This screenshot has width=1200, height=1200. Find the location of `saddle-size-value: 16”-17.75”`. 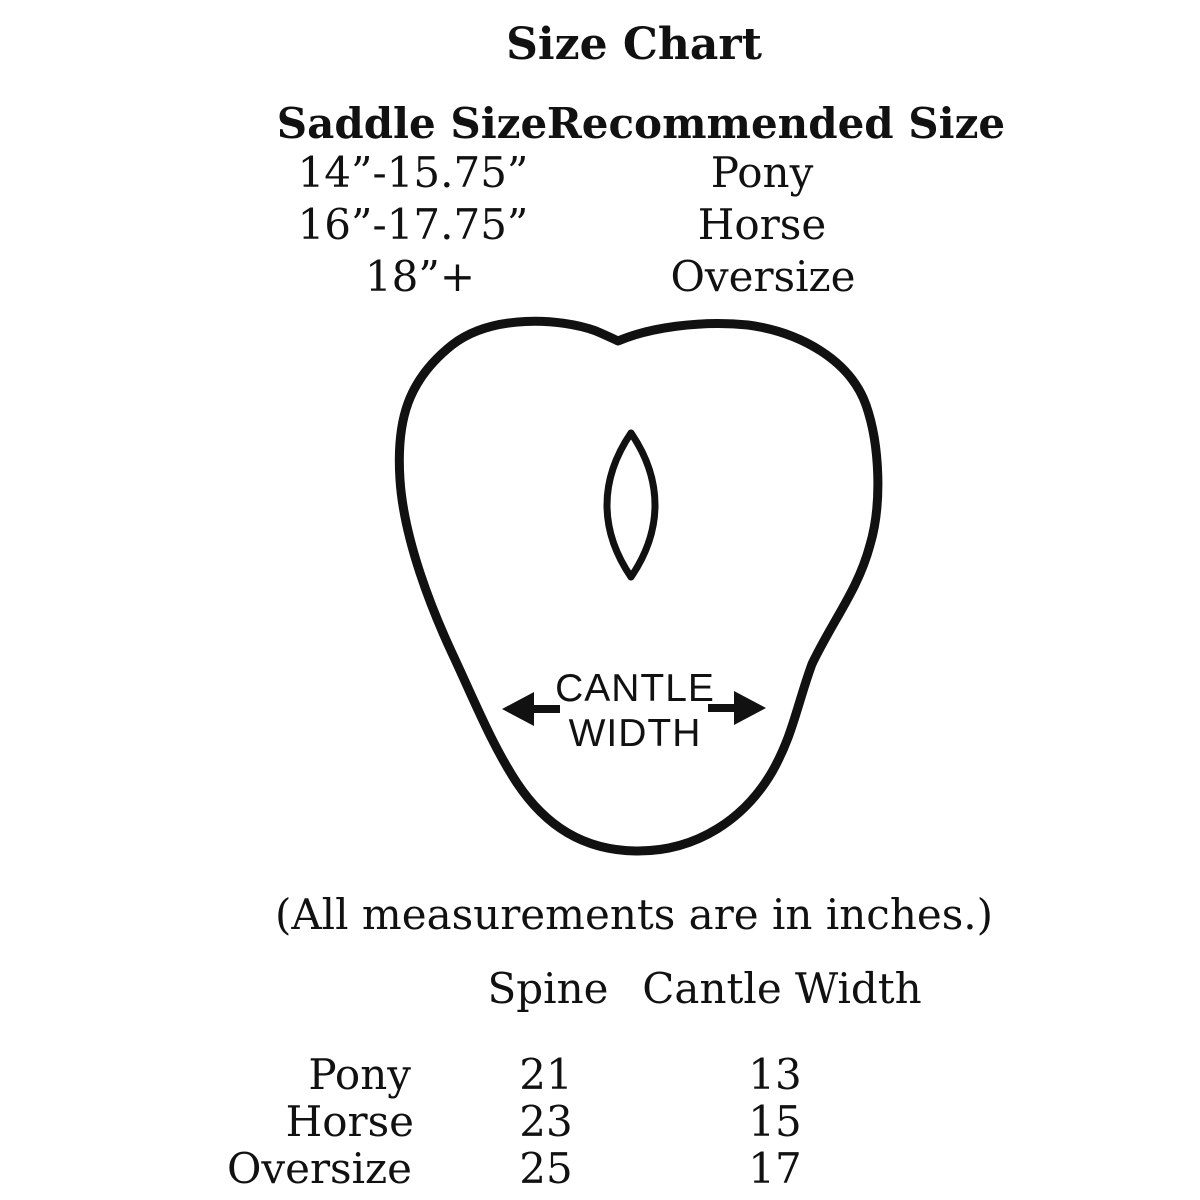

saddle-size-value: 16”-17.75” is located at coordinates (413, 224).